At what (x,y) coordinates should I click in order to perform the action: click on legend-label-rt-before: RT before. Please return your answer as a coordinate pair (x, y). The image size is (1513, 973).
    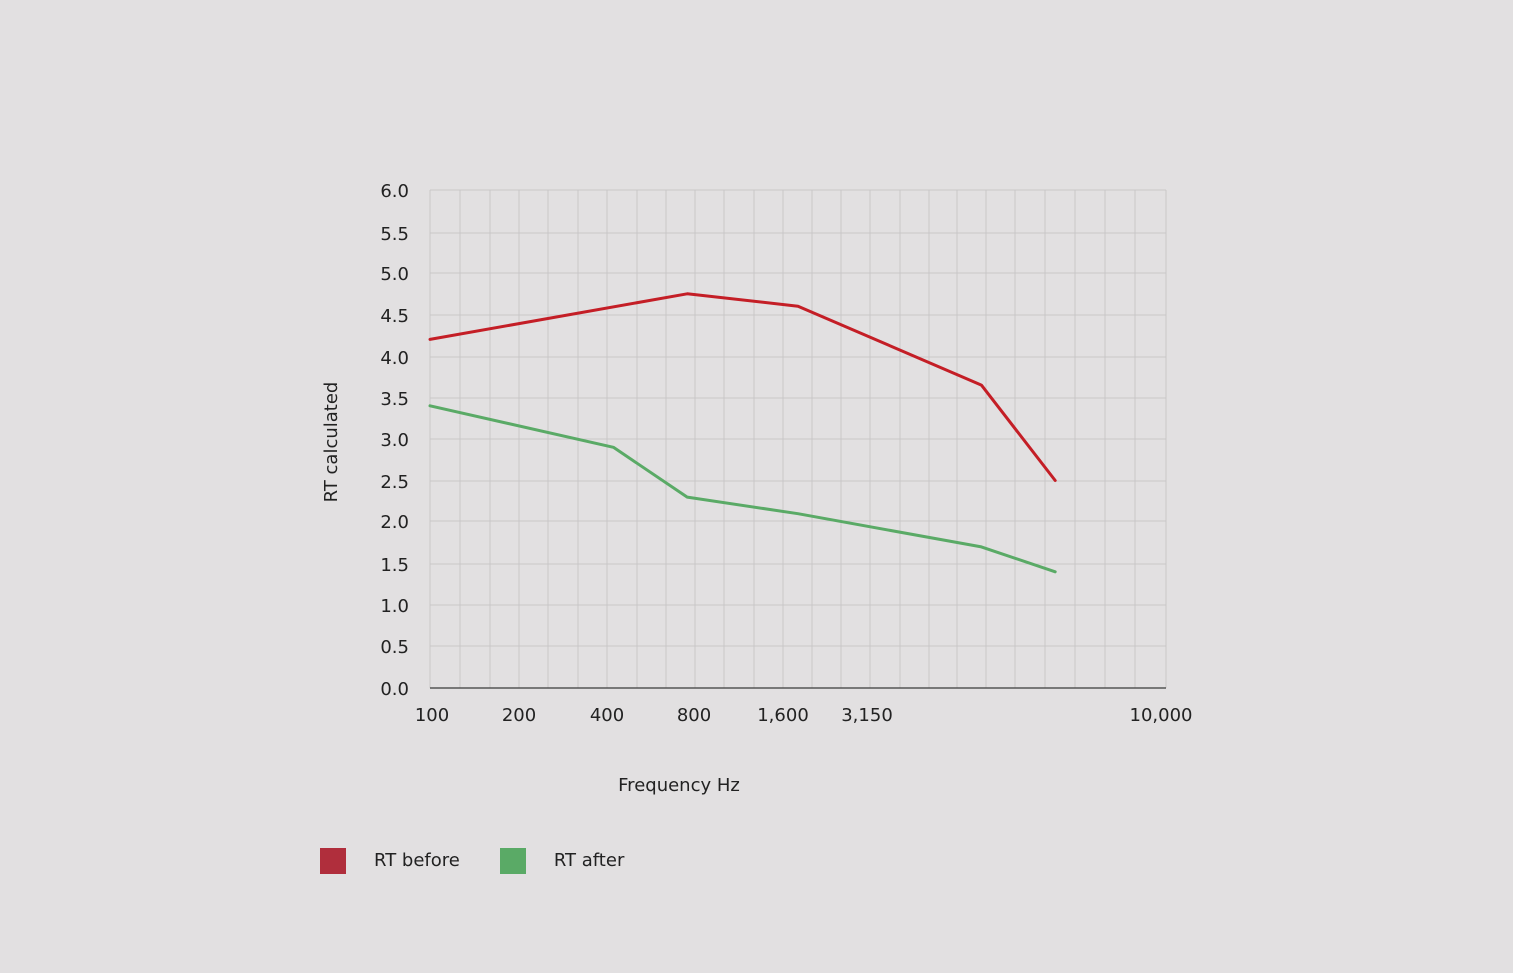
    Looking at the image, I should click on (417, 860).